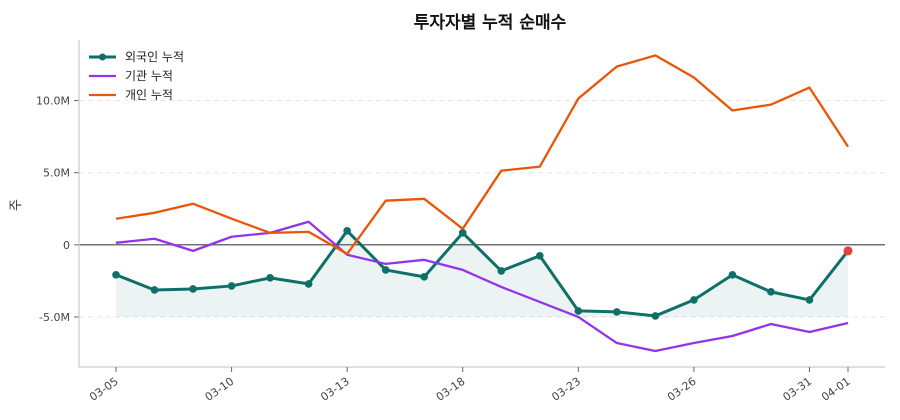 This screenshot has height=420, width=900. I want to click on legend-label: 기관 누적, so click(149, 76).